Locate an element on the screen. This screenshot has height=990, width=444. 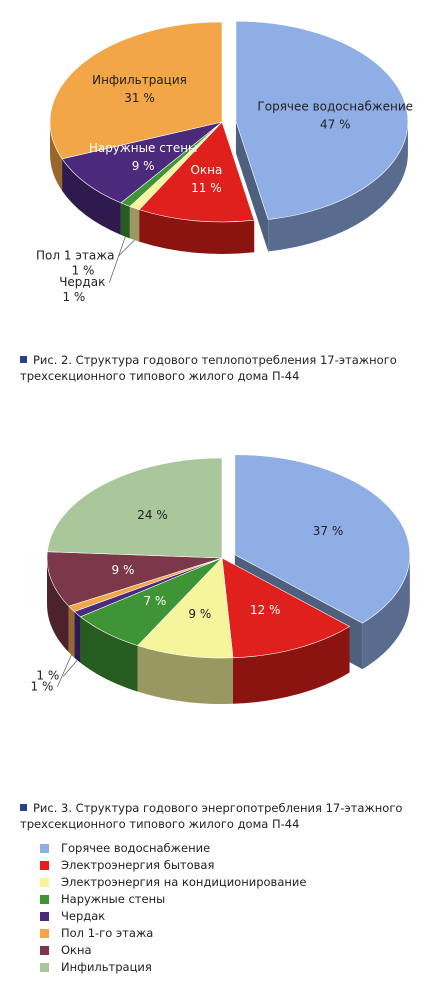
legend-item: Инфильтрация is located at coordinates (173, 967).